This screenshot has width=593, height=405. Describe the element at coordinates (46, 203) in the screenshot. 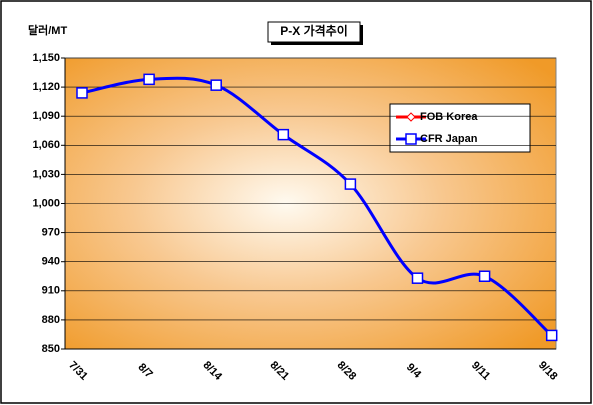

I see `y-tick-label: 1,000` at that location.